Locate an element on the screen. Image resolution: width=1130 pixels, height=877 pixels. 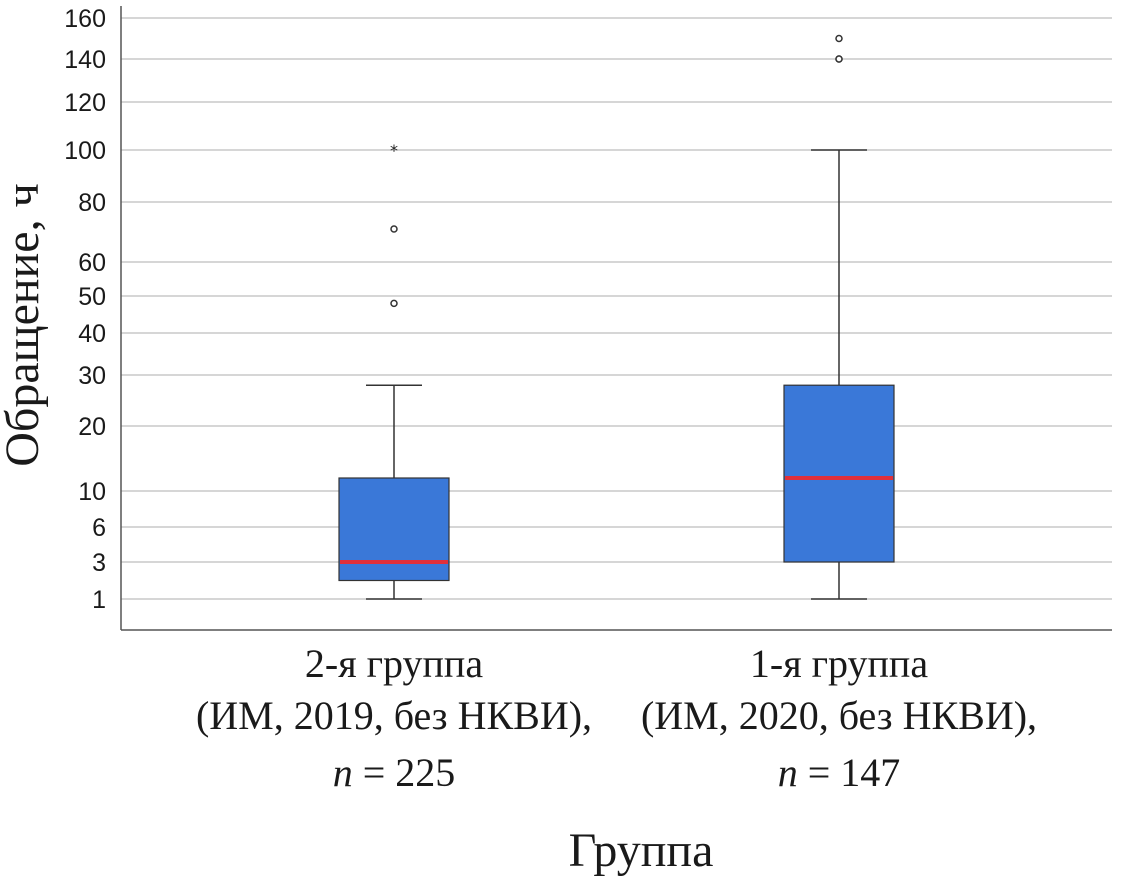
y-tick-label: 40 is located at coordinates (92, 334).